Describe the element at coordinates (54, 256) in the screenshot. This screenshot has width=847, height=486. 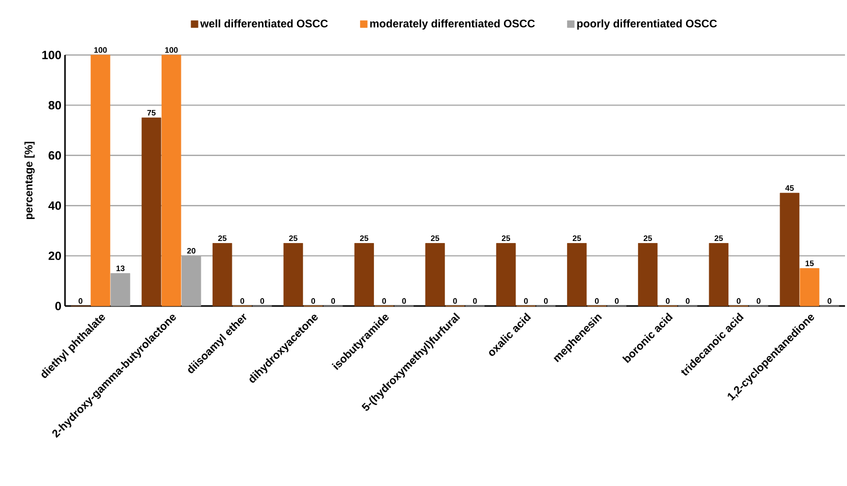
I see `y-tick-label: 20` at that location.